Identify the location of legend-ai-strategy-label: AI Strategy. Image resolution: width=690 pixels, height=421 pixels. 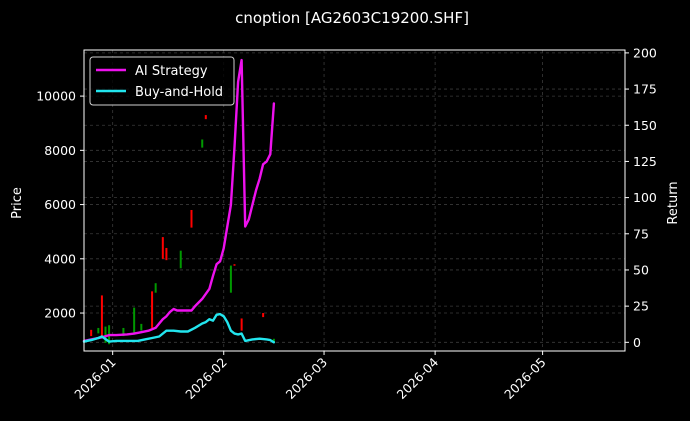
(171, 71).